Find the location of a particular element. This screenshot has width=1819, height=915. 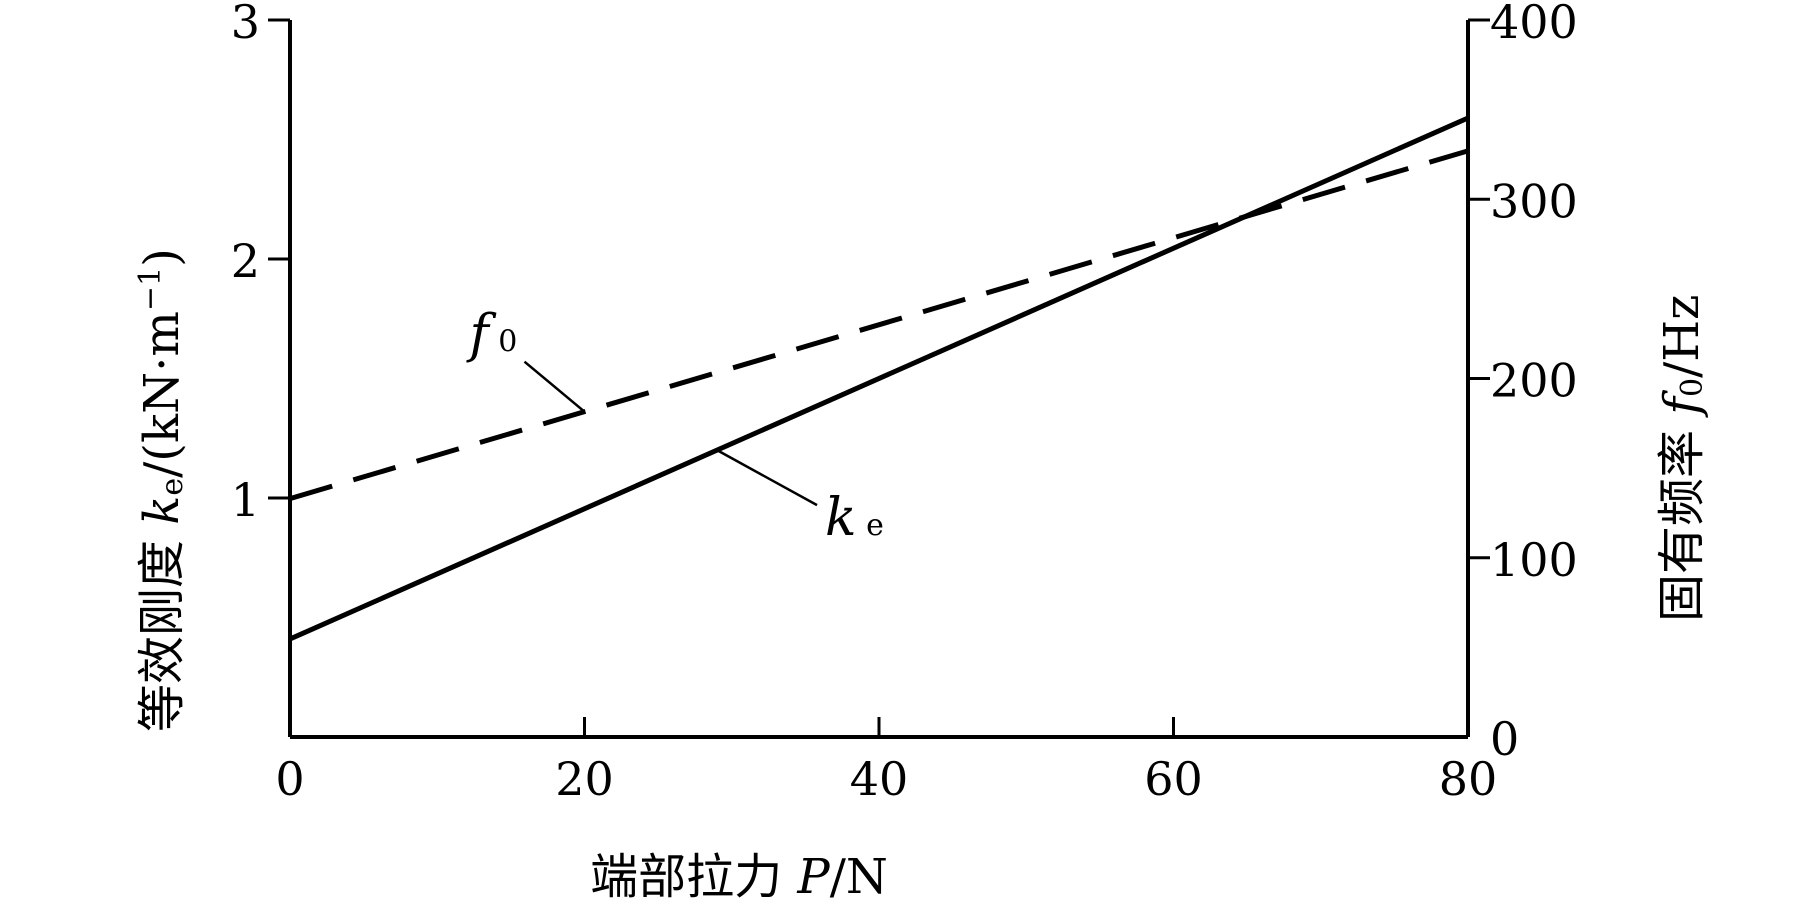

leader-line-f0 is located at coordinates (554, 386).